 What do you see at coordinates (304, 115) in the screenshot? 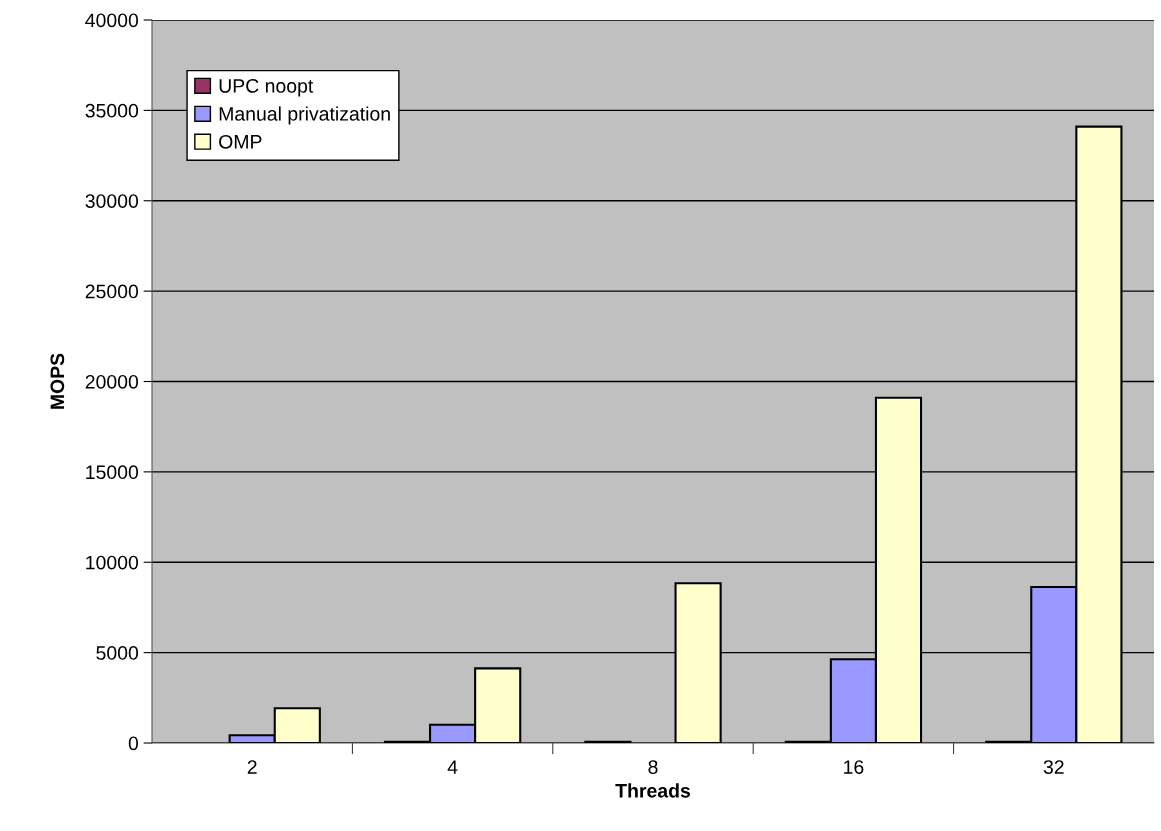
I see `legend-label: Manual privatization` at bounding box center [304, 115].